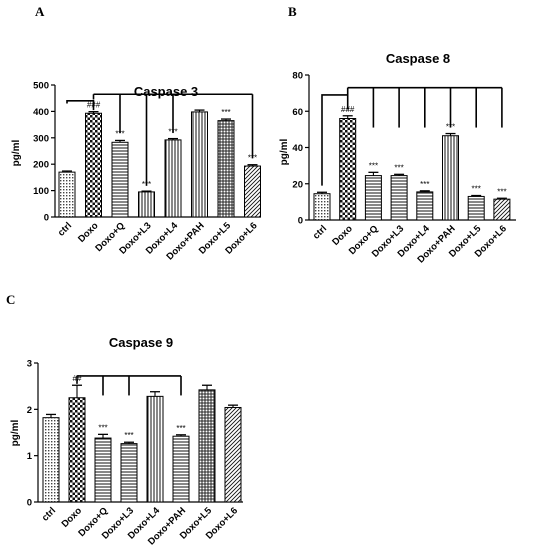 The image size is (533, 550). Describe the element at coordinates (297, 112) in the screenshot. I see `y-tick-label: 60` at that location.